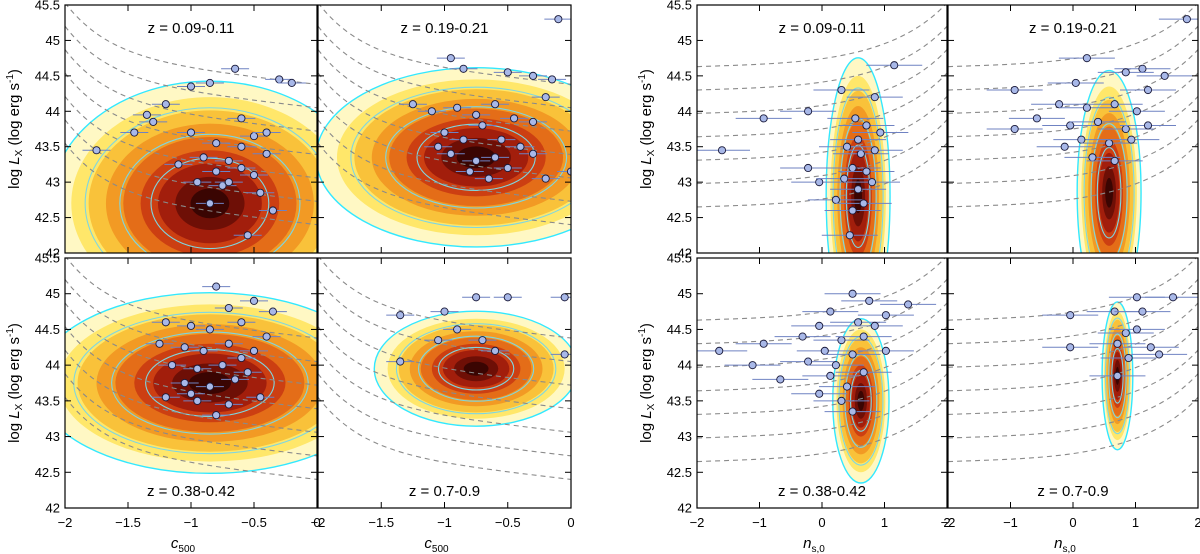  Describe the element at coordinates (679, 258) in the screenshot. I see `y-tick-label: 45.5` at that location.